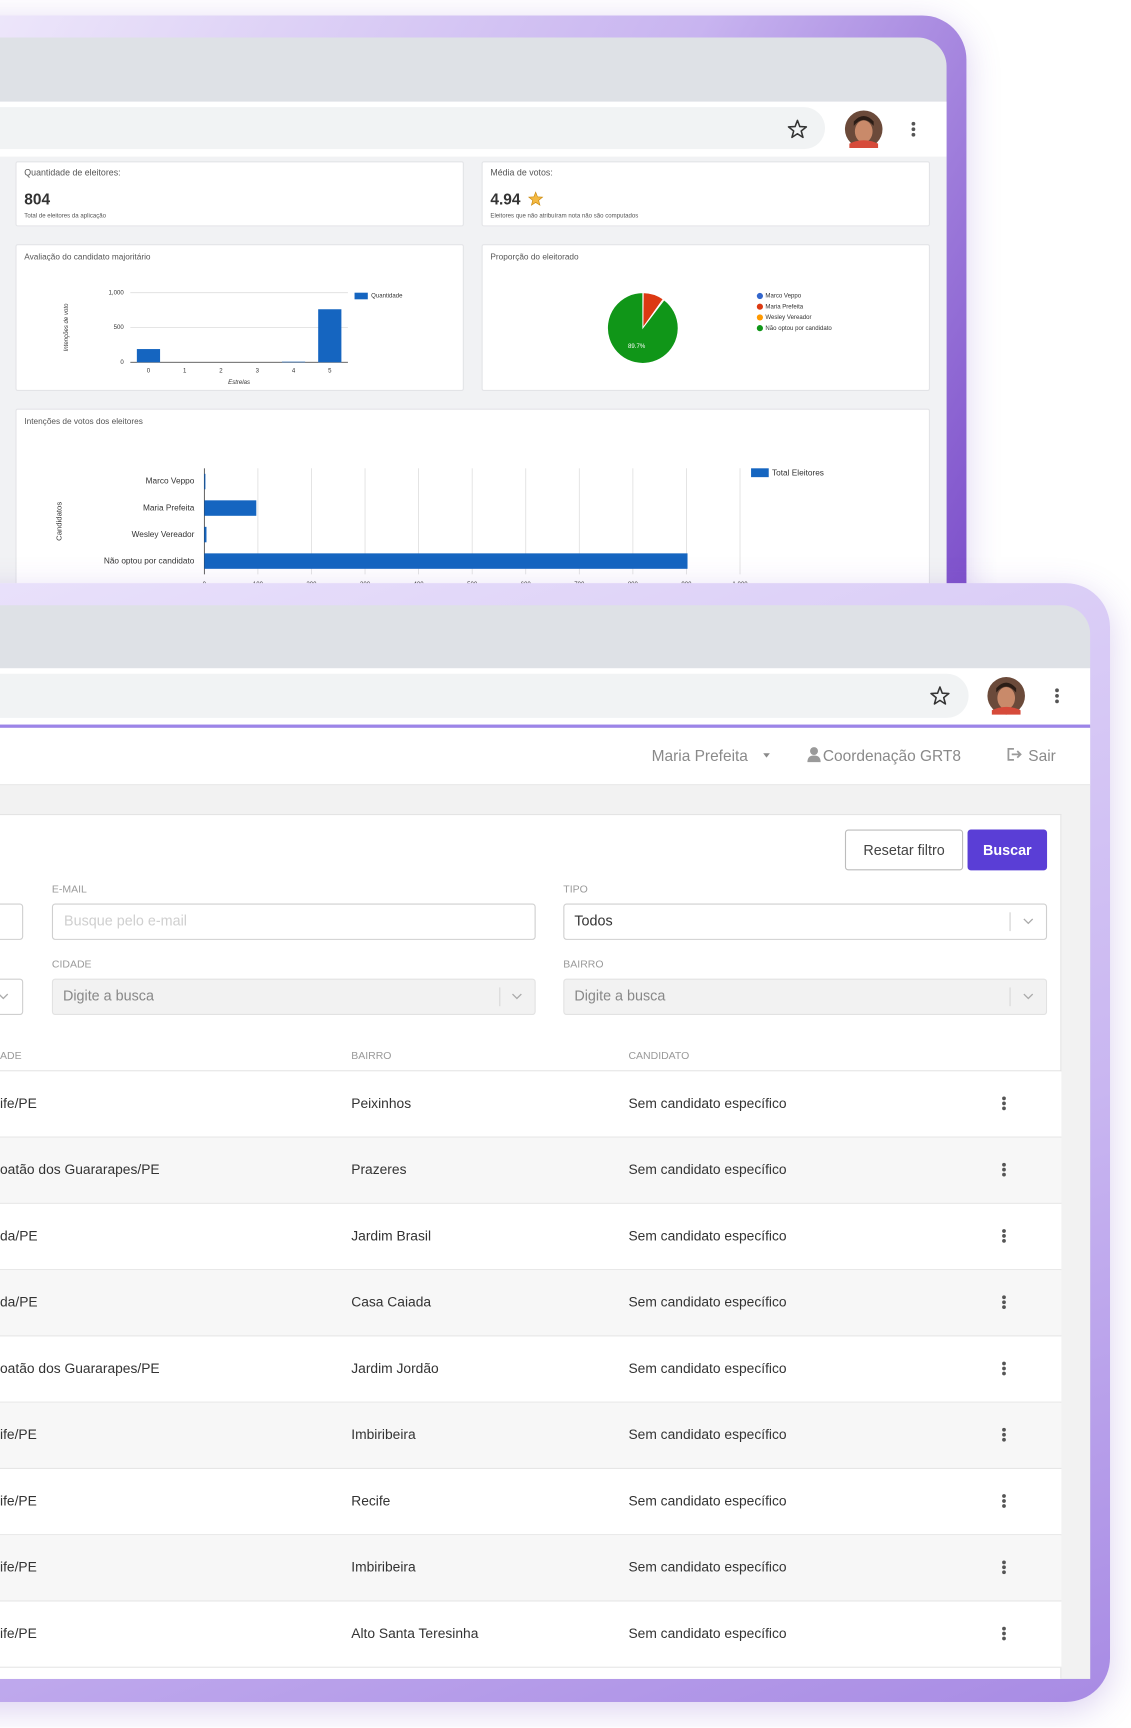 The image size is (1131, 1728). Describe the element at coordinates (391, 1302) in the screenshot. I see `table-cell: Casa Caiada` at that location.